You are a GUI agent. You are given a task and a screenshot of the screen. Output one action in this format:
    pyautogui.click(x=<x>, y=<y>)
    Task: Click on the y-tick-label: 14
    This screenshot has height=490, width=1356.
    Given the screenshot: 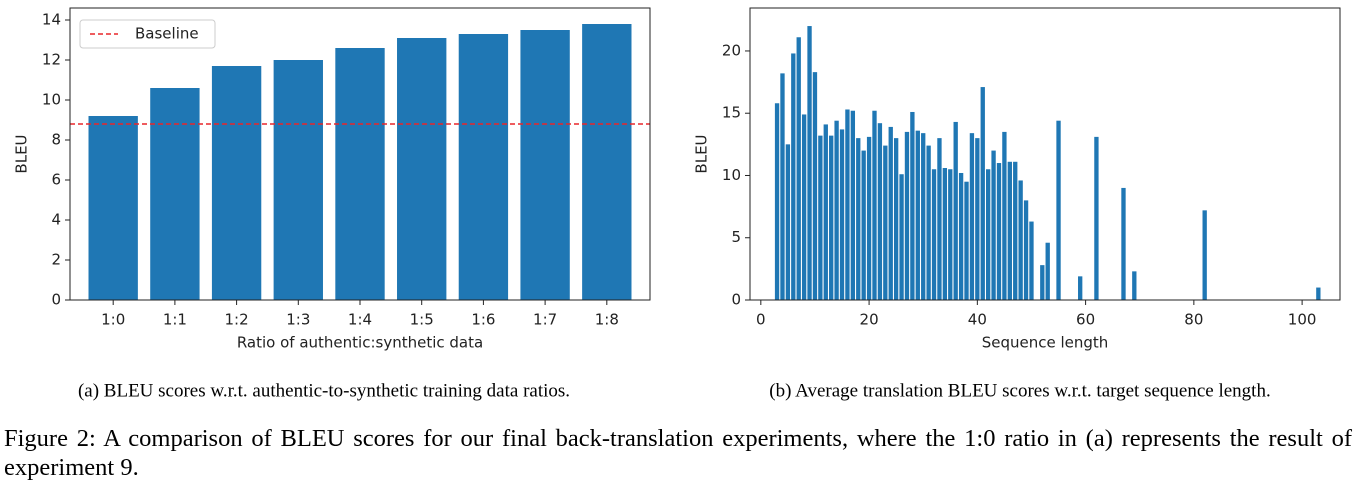 What is the action you would take?
    pyautogui.click(x=51, y=20)
    